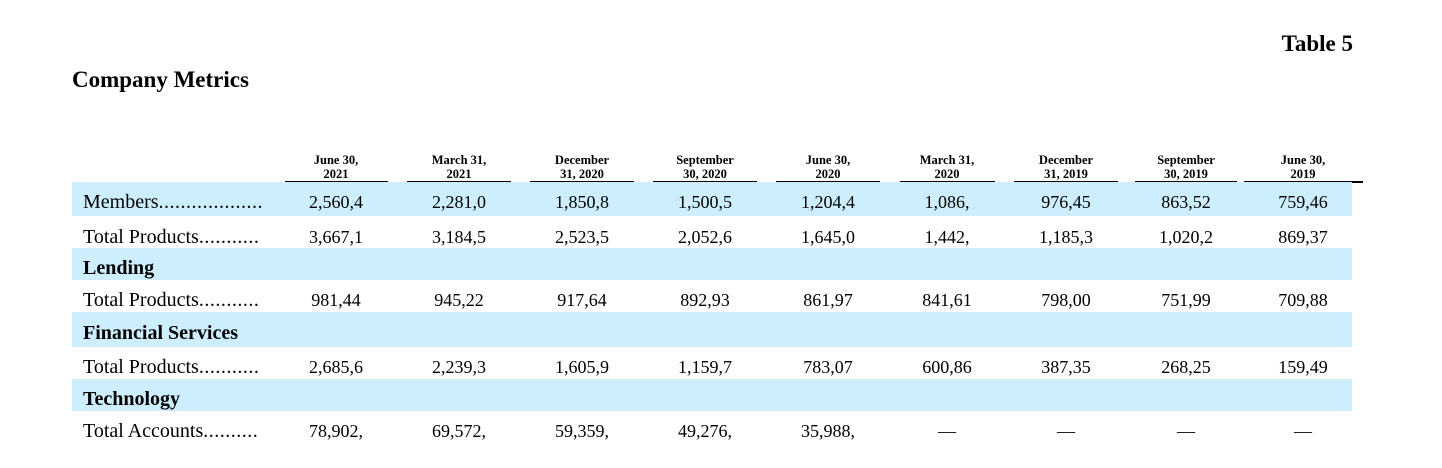 This screenshot has width=1442, height=468. Describe the element at coordinates (1066, 237) in the screenshot. I see `table-cell: 1,185,3` at that location.